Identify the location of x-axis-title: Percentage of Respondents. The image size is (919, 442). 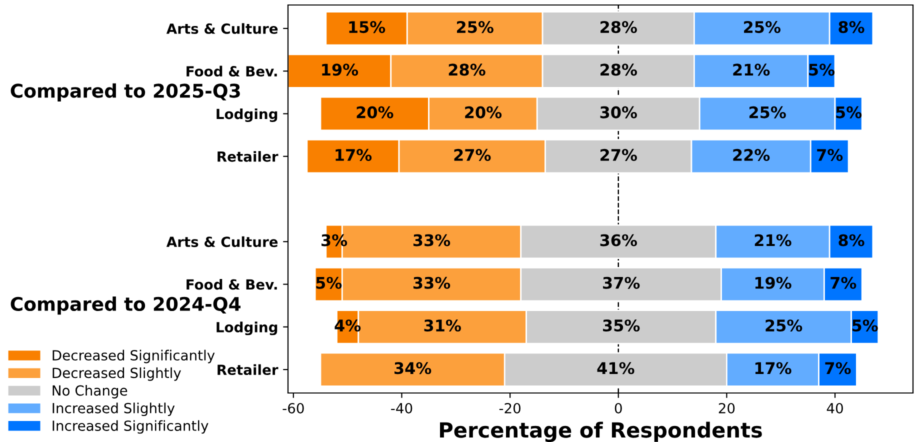
(601, 432).